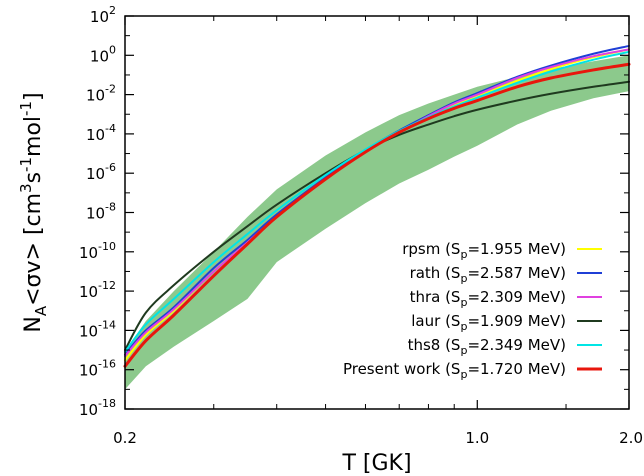 The height and width of the screenshot is (476, 644). Describe the element at coordinates (101, 212) in the screenshot. I see `y-tick-label: 10⁻⁸` at that location.